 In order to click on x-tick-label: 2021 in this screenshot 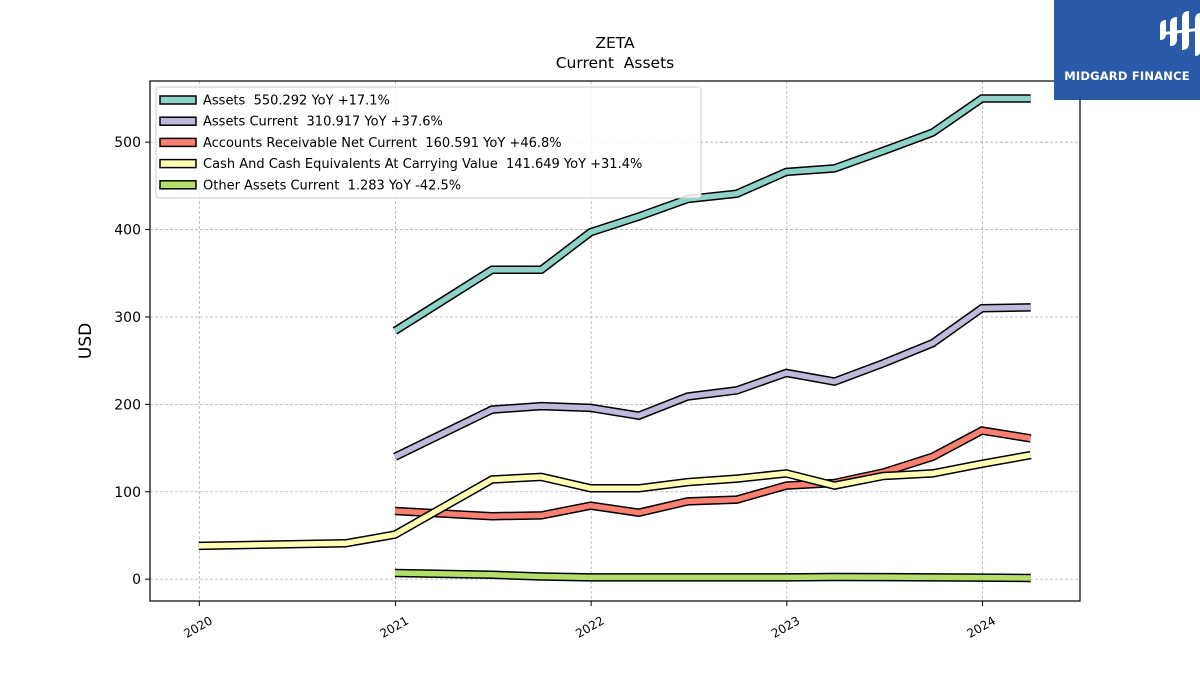, I will do `click(394, 626)`.